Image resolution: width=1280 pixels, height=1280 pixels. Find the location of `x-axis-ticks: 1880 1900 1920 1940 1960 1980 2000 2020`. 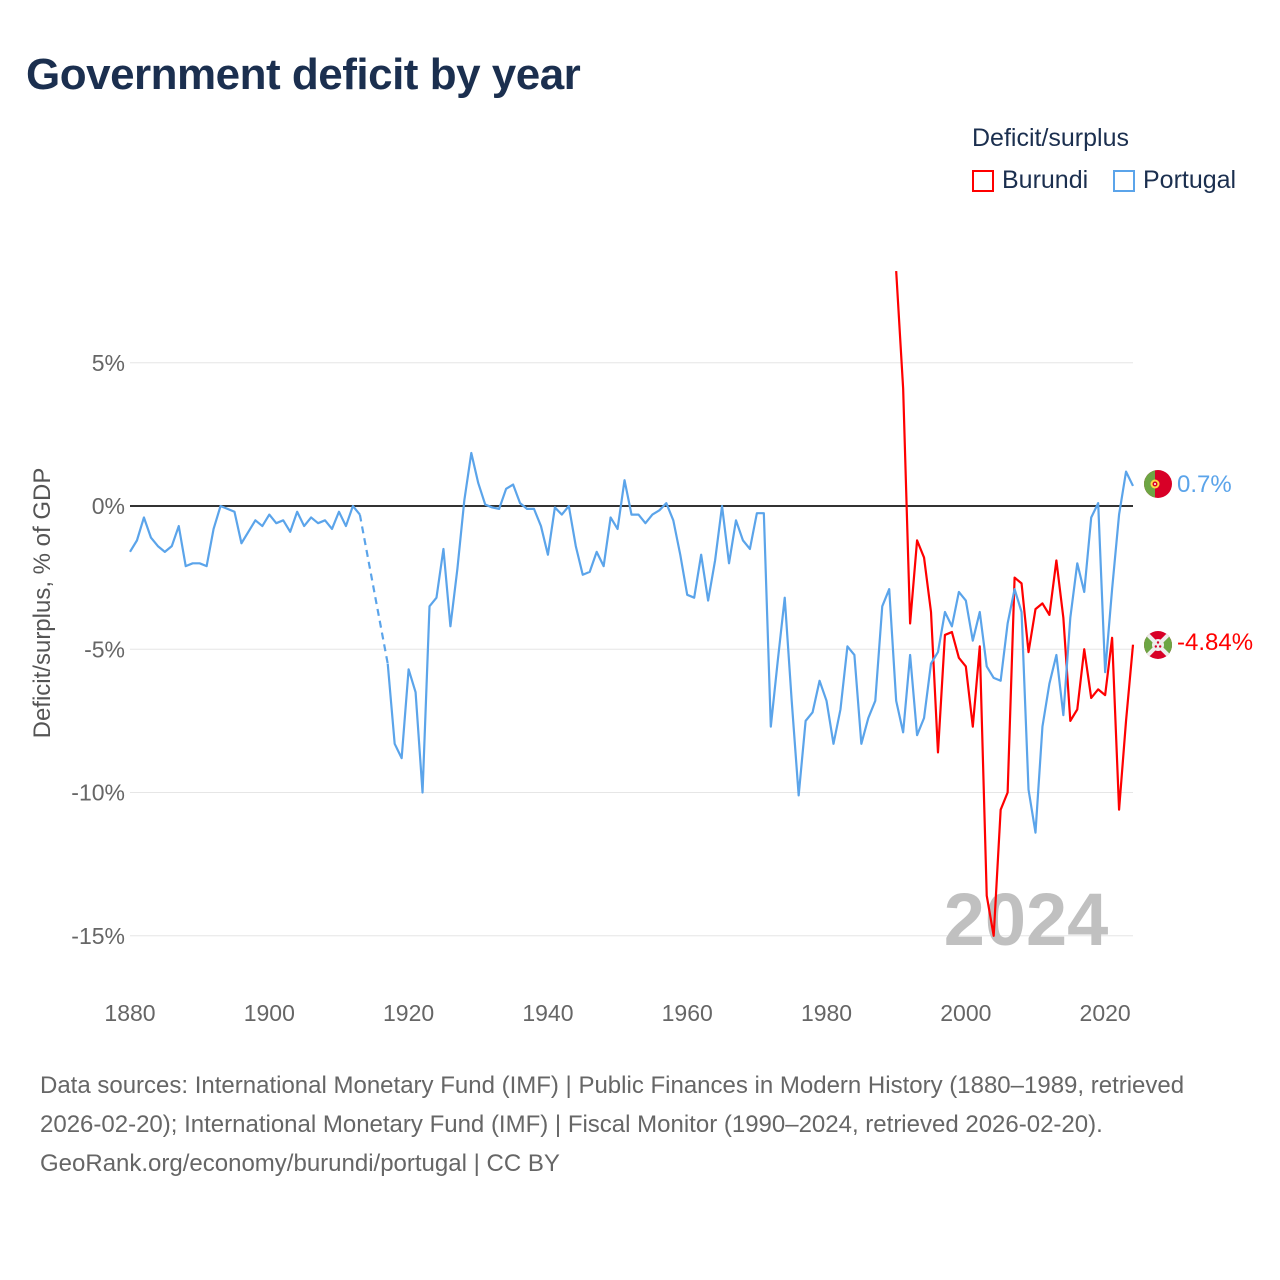

x-axis-ticks: 1880 1900 1920 1940 1960 1980 2000 2020 is located at coordinates (617, 1013).